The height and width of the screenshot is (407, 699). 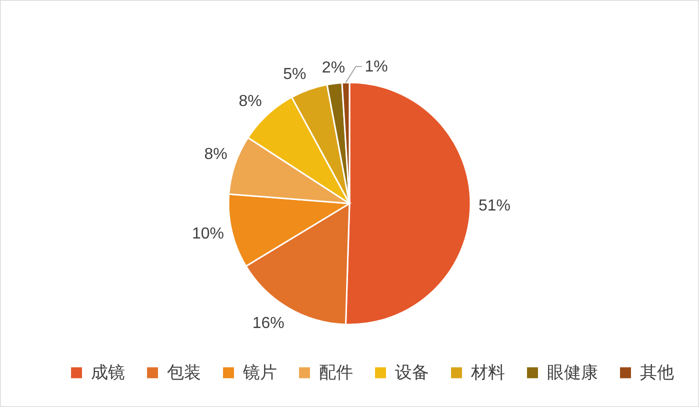 I want to click on legend-label: 成镜, so click(x=108, y=372).